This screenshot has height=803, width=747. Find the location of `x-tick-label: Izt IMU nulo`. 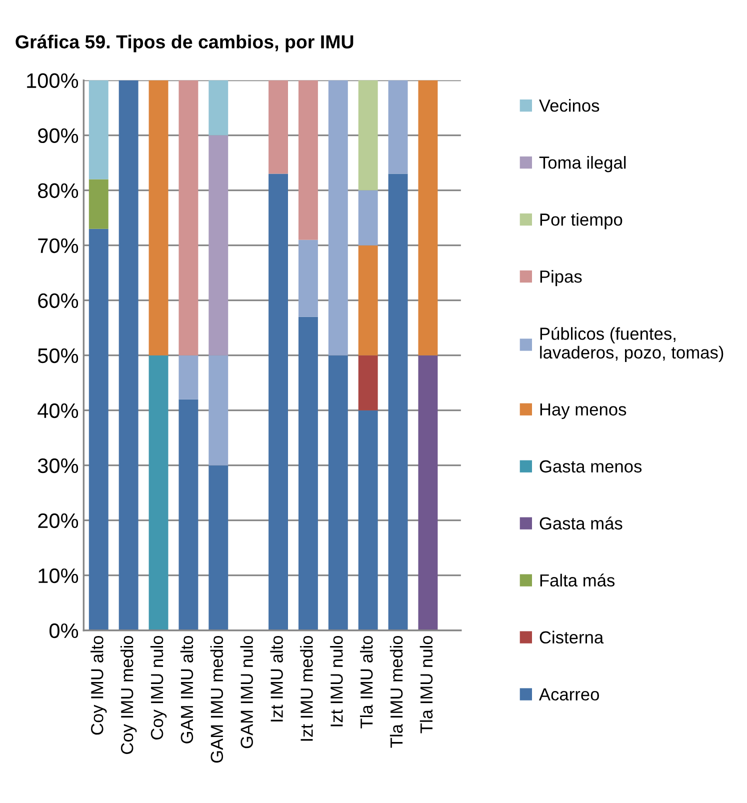

x-tick-label: Izt IMU nulo is located at coordinates (336, 681).